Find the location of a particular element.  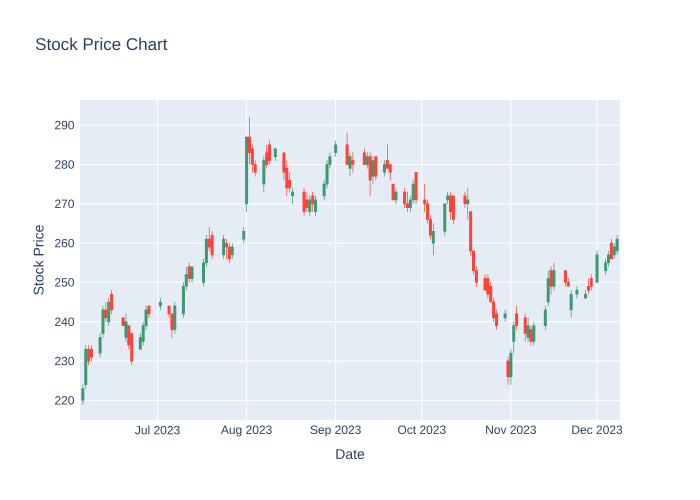

x-tick-label: Aug 2023 is located at coordinates (246, 431).